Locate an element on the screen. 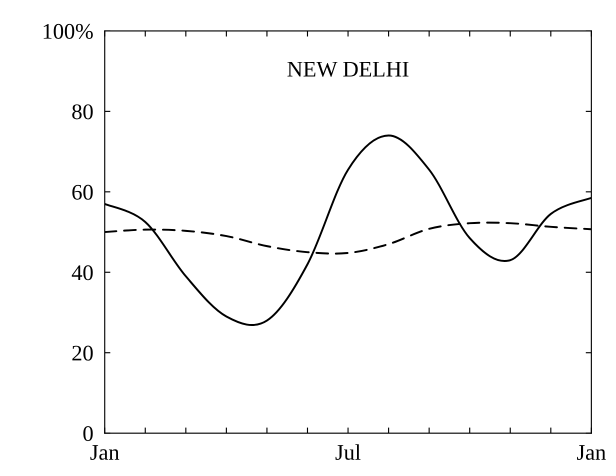 This screenshot has width=616, height=476. text: NEW DELHI is located at coordinates (347, 69).